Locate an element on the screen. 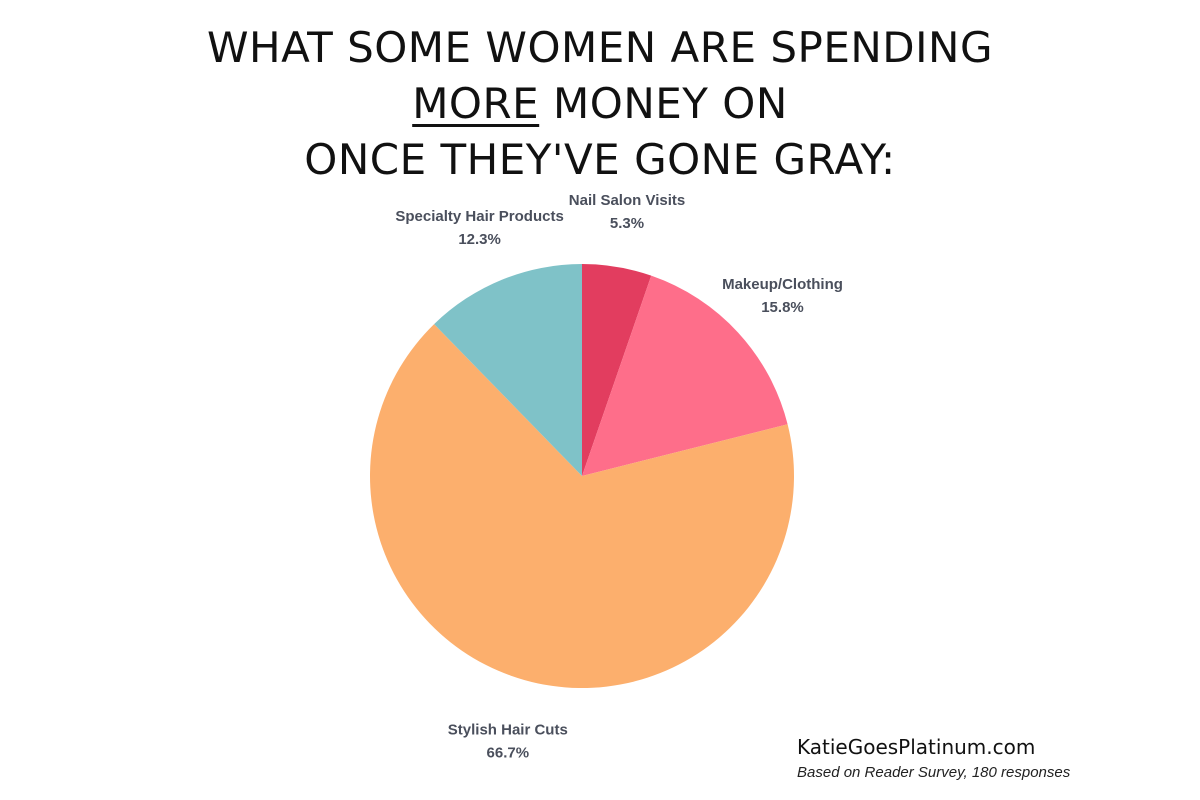 This screenshot has width=1200, height=800. title-line-3: ONCE THEY'VE GONE GRAY: is located at coordinates (600, 159).